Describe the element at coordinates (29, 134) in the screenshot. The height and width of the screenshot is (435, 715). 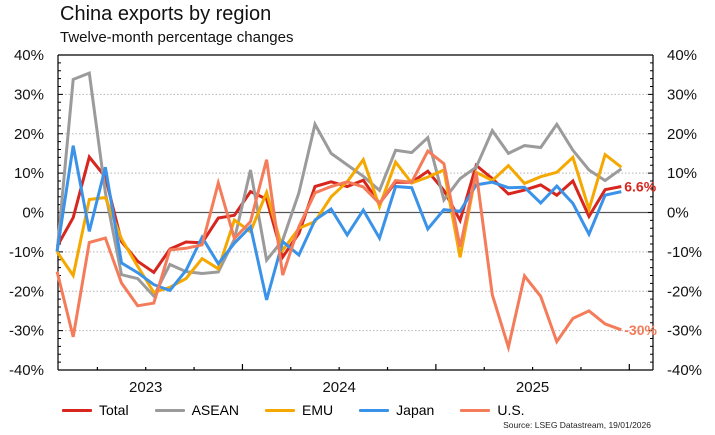
I see `y-tick-label-left: 20%` at that location.